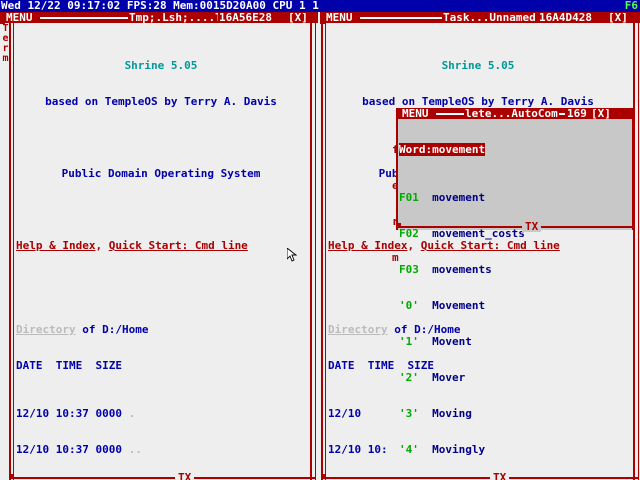  What do you see at coordinates (323, 476) in the screenshot?
I see `right-window-scroll-corner` at bounding box center [323, 476].